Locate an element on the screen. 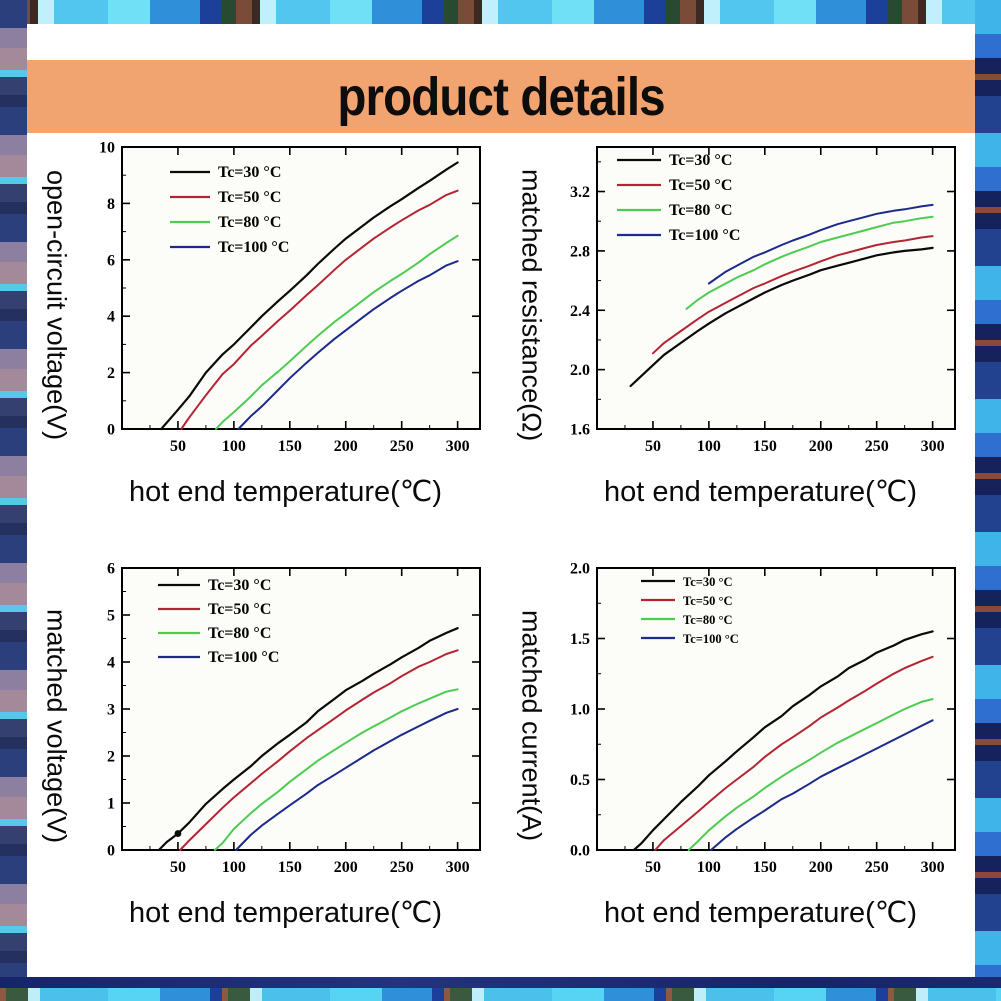  banner: product details is located at coordinates (501, 96).